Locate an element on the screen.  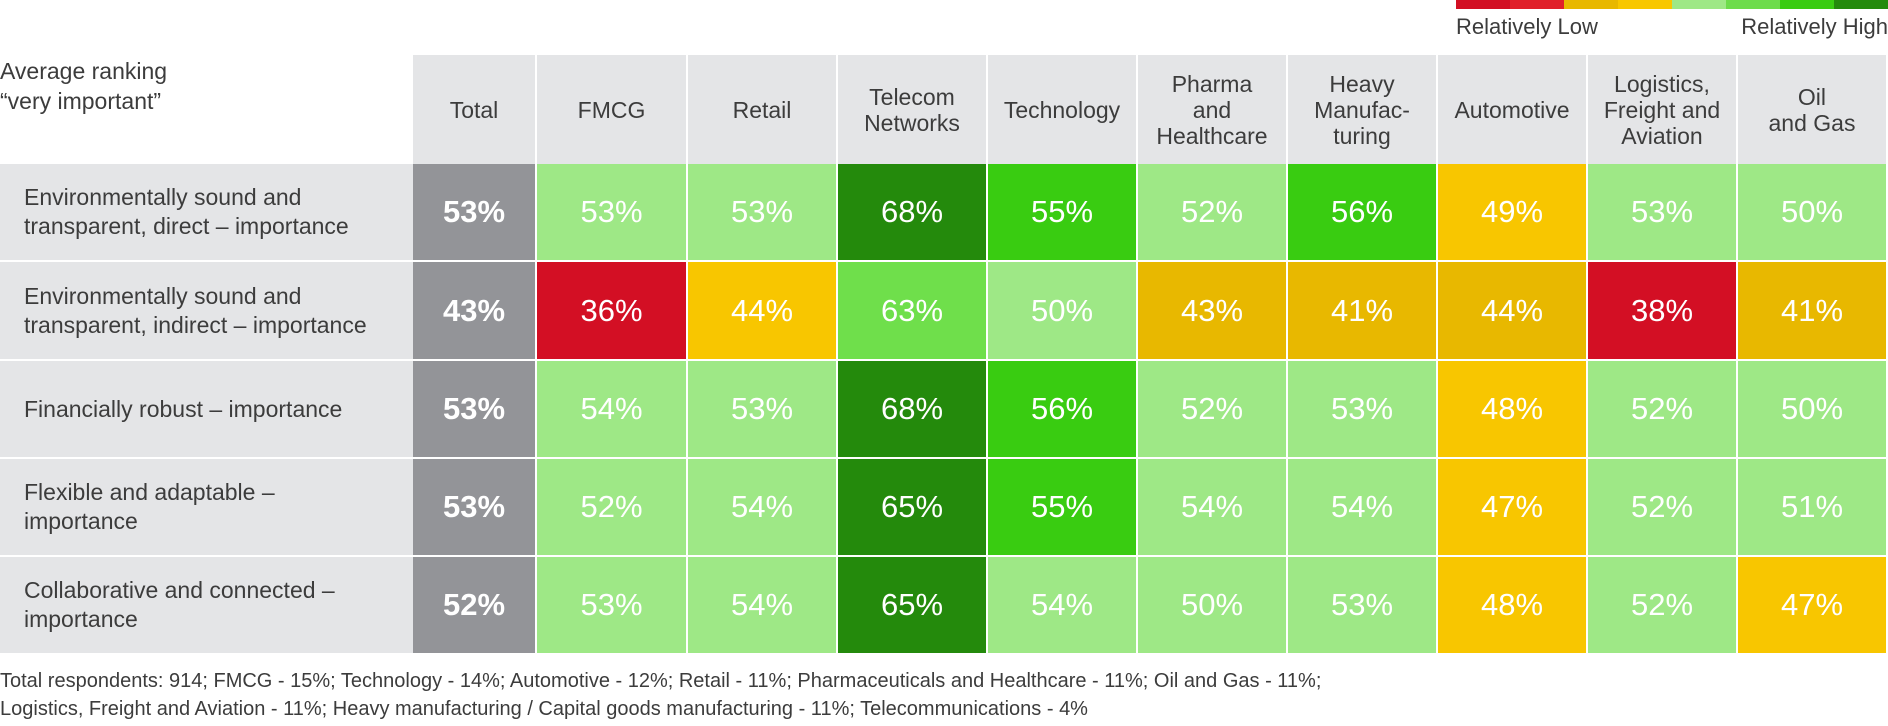
row-label: Flexible and adaptable – importance is located at coordinates (206, 507).